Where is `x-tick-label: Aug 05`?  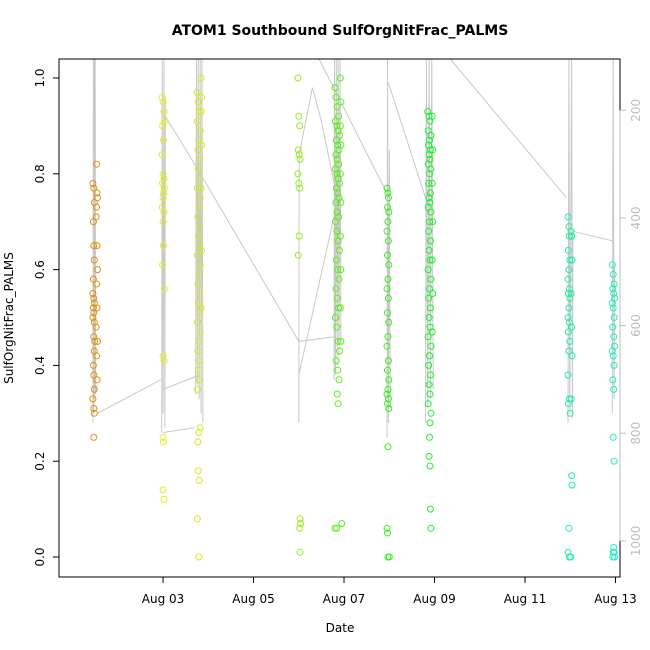 x-tick-label: Aug 05 is located at coordinates (253, 599).